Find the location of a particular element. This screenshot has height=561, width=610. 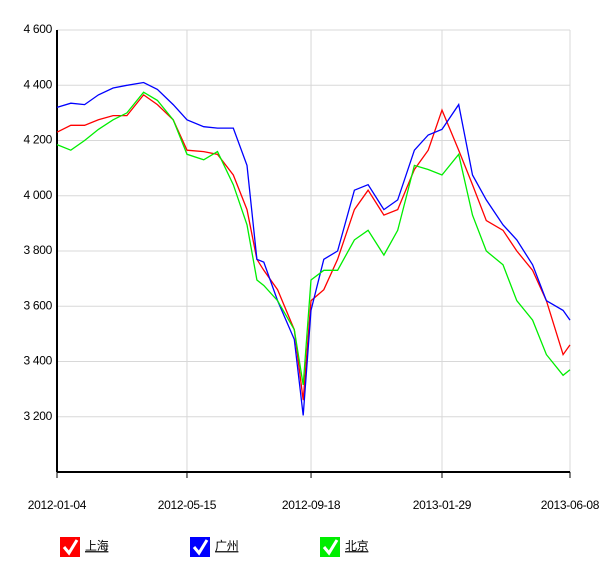

y-tick-label: 3 800 is located at coordinates (37, 250).